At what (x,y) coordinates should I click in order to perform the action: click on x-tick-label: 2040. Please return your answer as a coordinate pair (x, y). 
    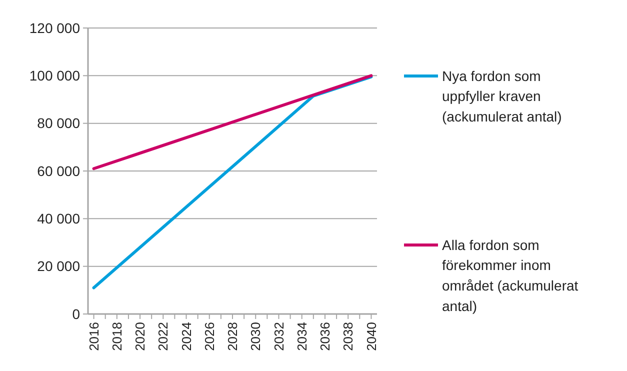
    Looking at the image, I should click on (371, 336).